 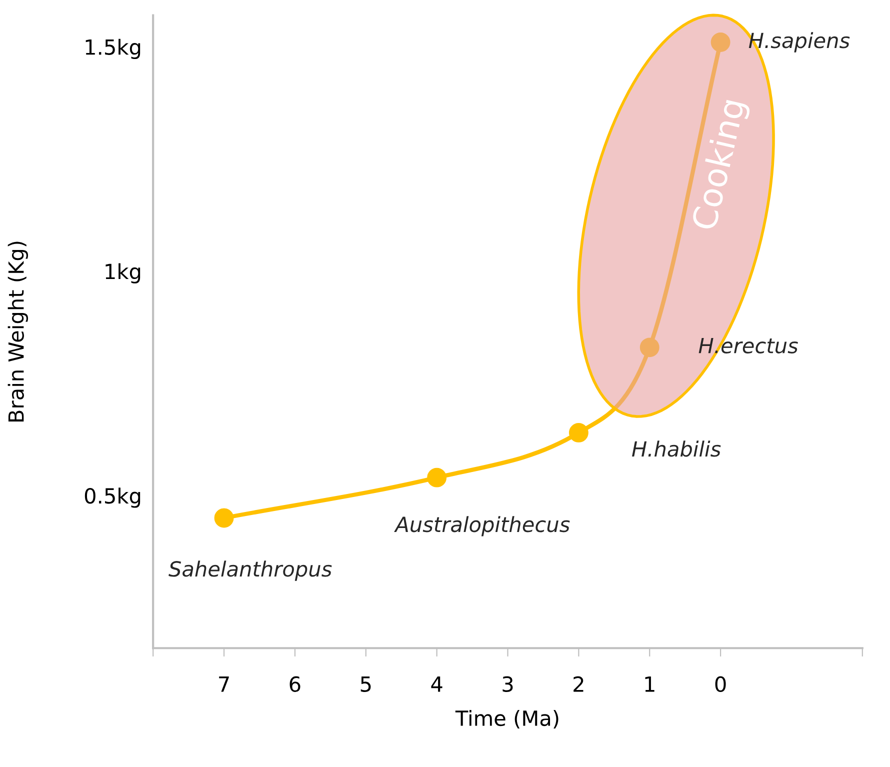 What do you see at coordinates (649, 684) in the screenshot?
I see `x-tick-label: 1` at bounding box center [649, 684].